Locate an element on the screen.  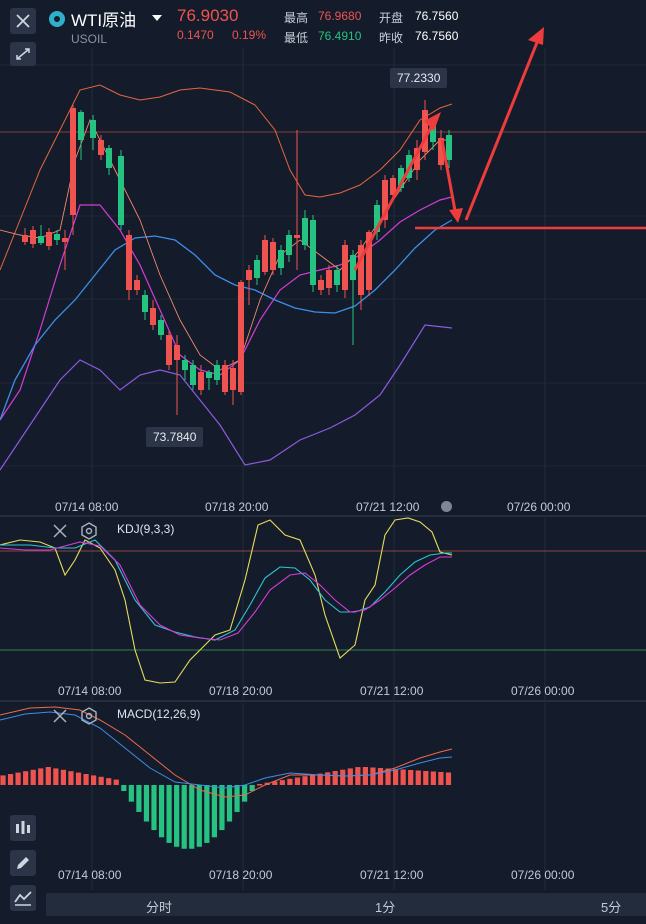
macd-title: MACD(12,26,9) is located at coordinates (159, 714).